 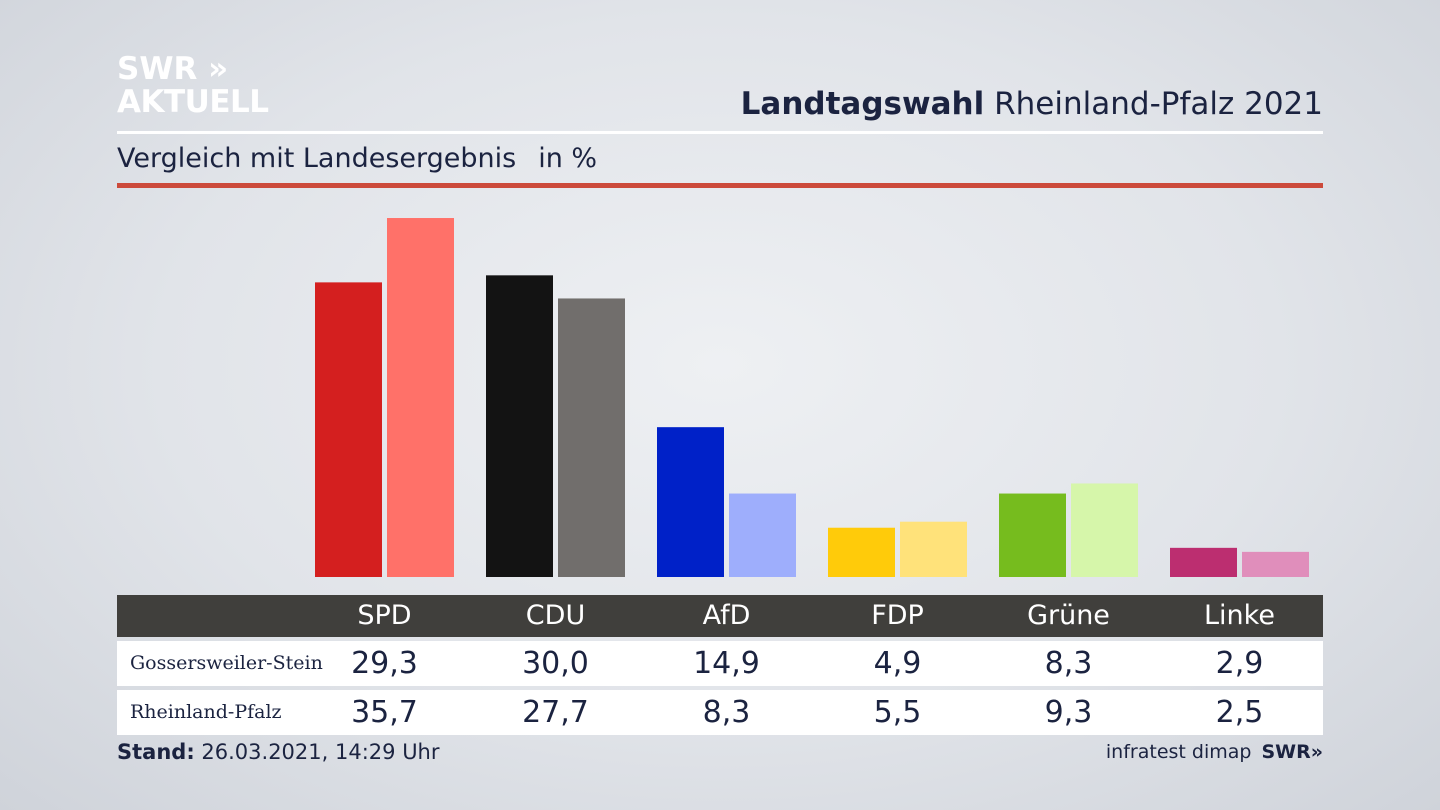 I want to click on source-credit: infratest dimap SWR», so click(x=1214, y=752).